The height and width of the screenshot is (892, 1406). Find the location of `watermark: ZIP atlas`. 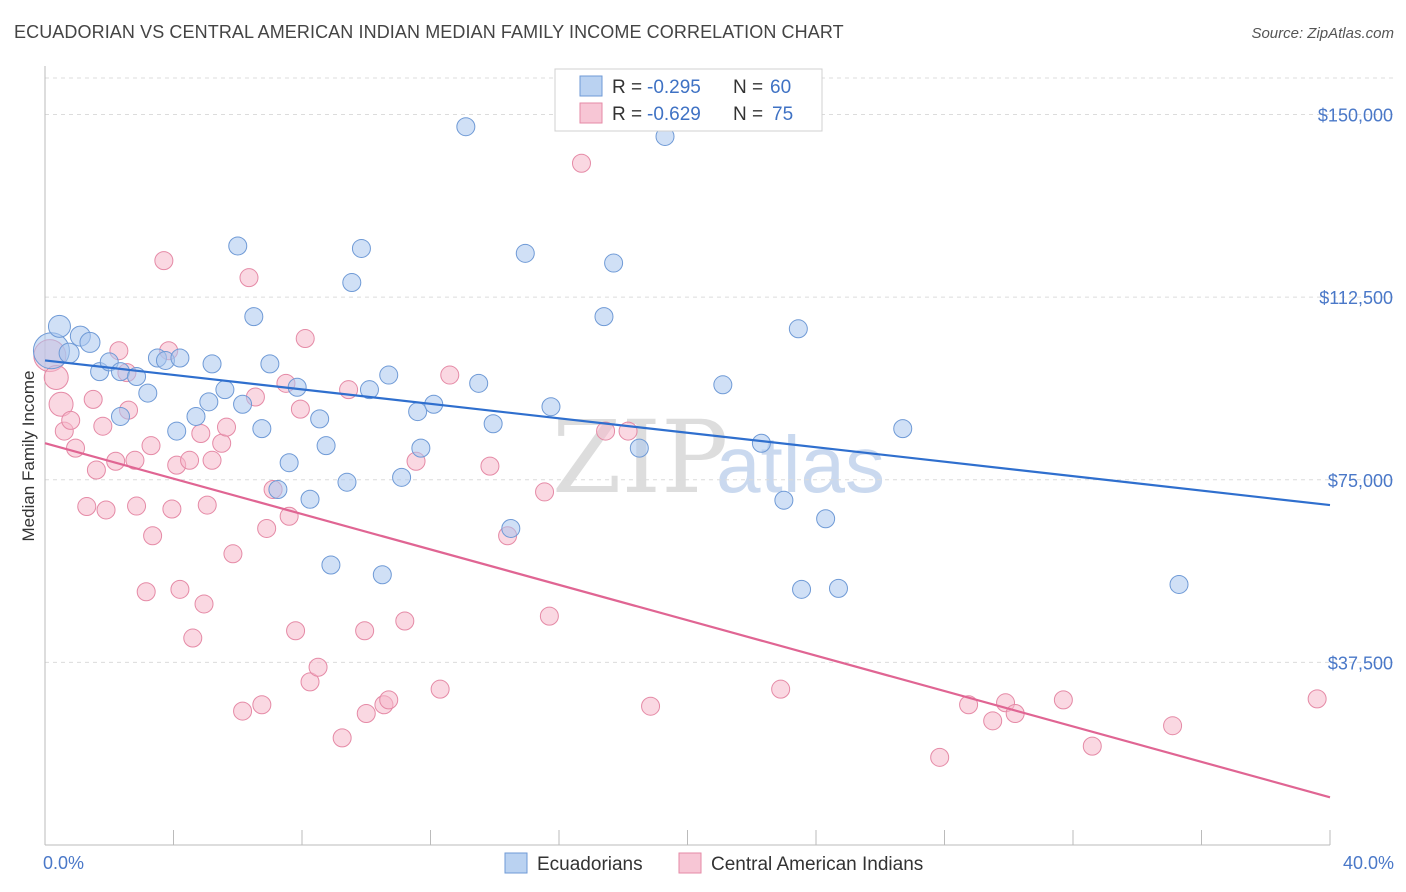

watermark: ZIP atlas is located at coordinates (718, 457).